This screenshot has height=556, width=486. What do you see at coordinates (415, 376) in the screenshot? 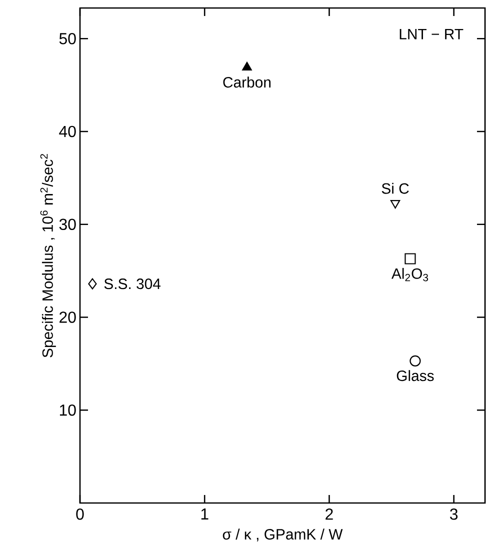
I see `annotation: Glass` at bounding box center [415, 376].